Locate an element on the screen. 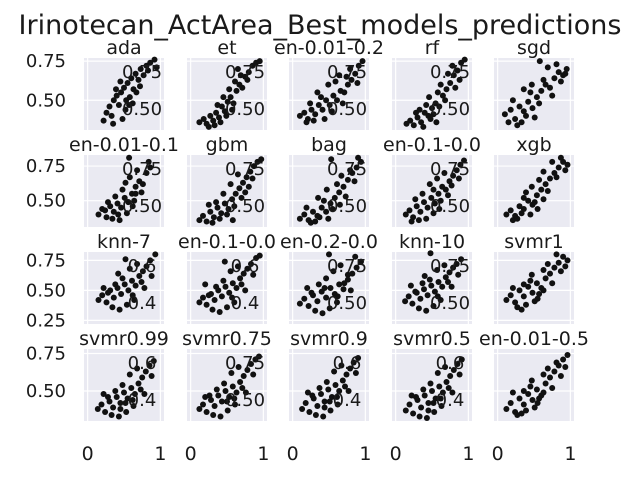 The height and width of the screenshot is (480, 640). x-tick-label: 0 is located at coordinates (191, 454).